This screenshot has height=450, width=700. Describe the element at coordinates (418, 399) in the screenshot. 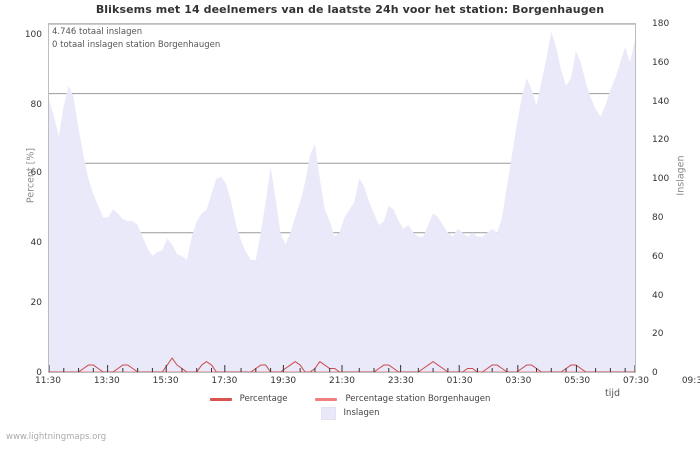

I see `legend-label-percentage-station: Percentage station Borgenhaugen` at that location.